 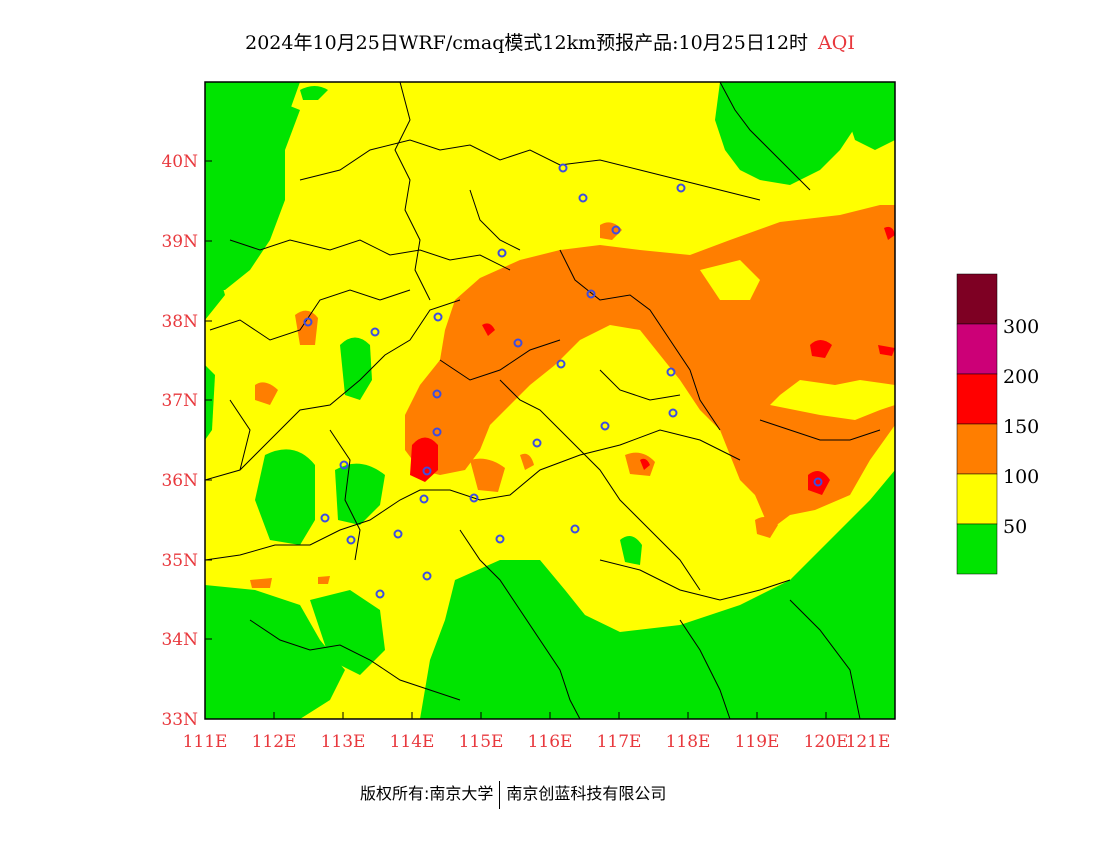 I want to click on aqi-region-usg-small8, so click(x=261, y=583).